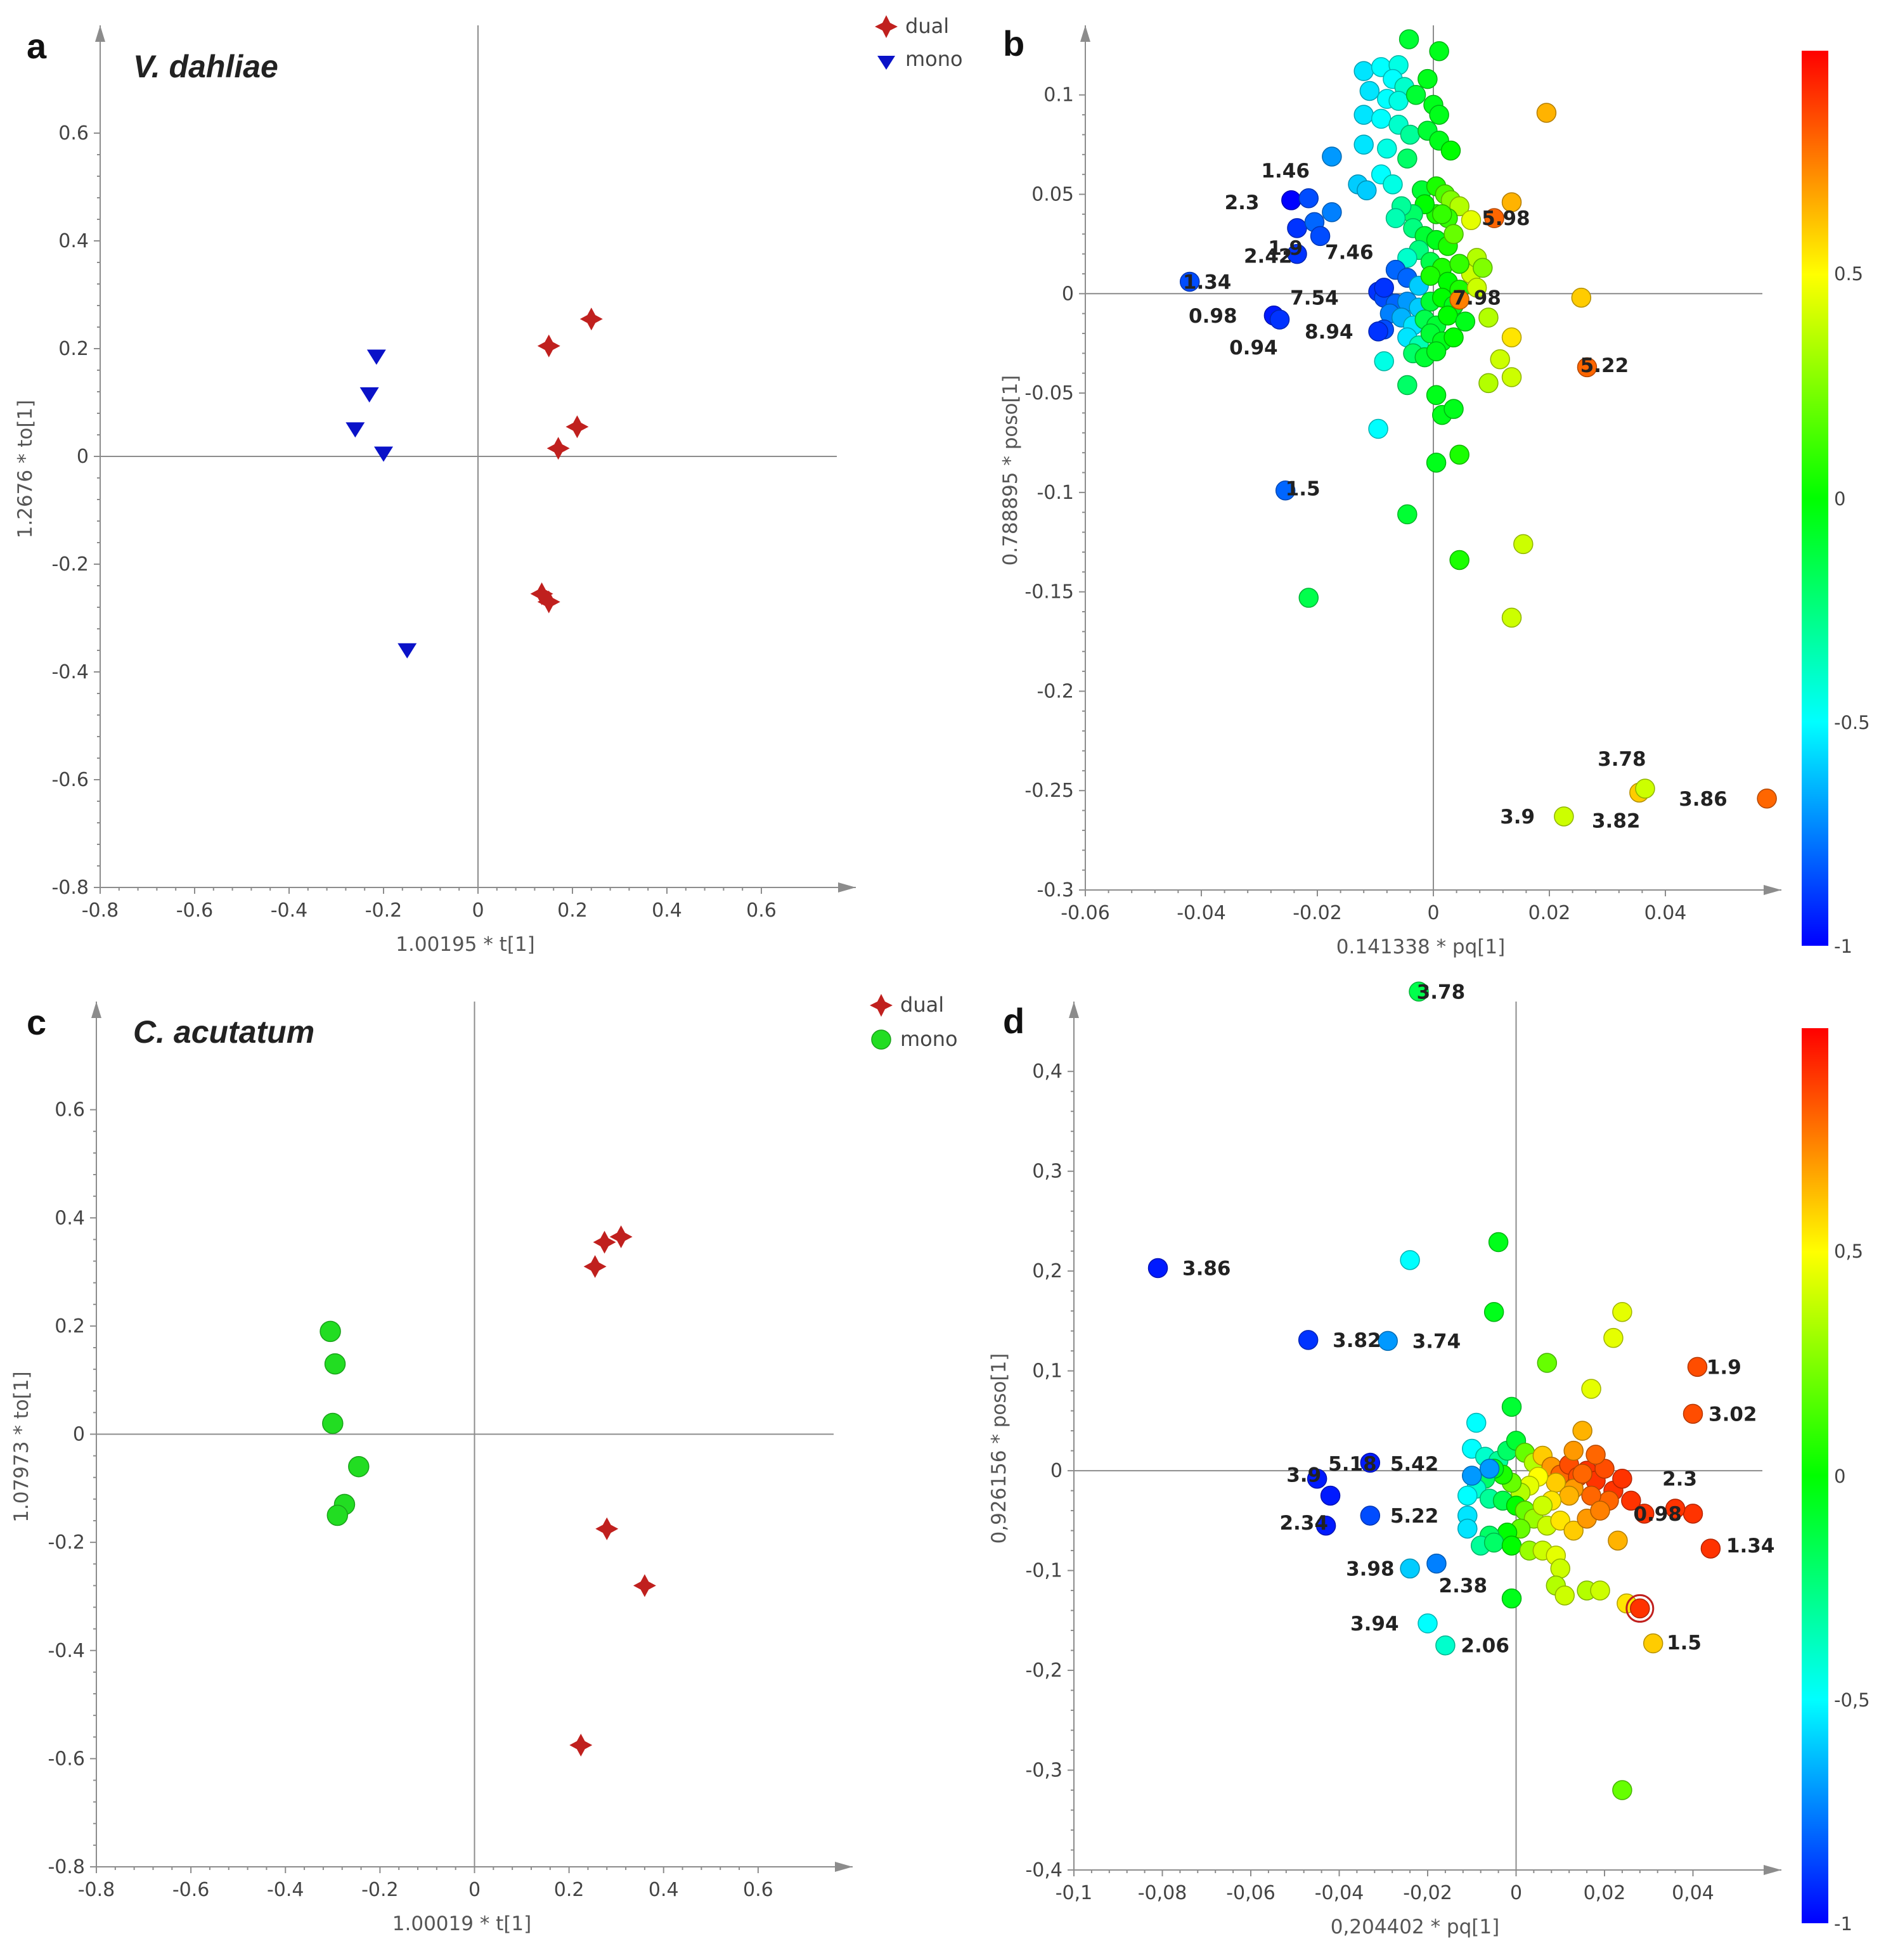 This screenshot has width=1886, height=1960. I want to click on y-axis-label: 0.788895 * poso[1], so click(1011, 471).